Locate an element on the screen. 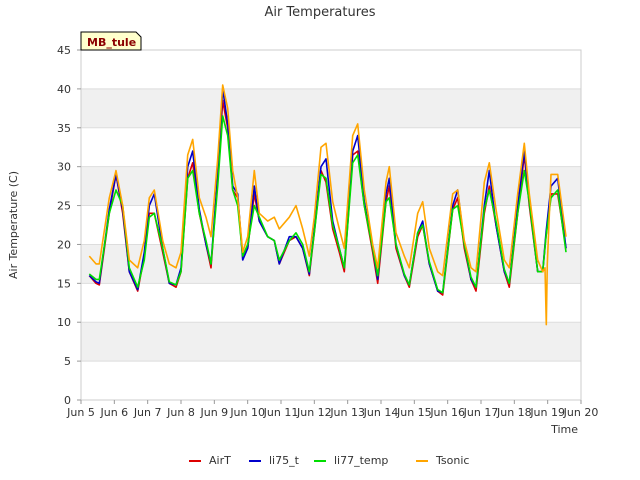  x-tick-label: Jun 14 is located at coordinates (381, 412).